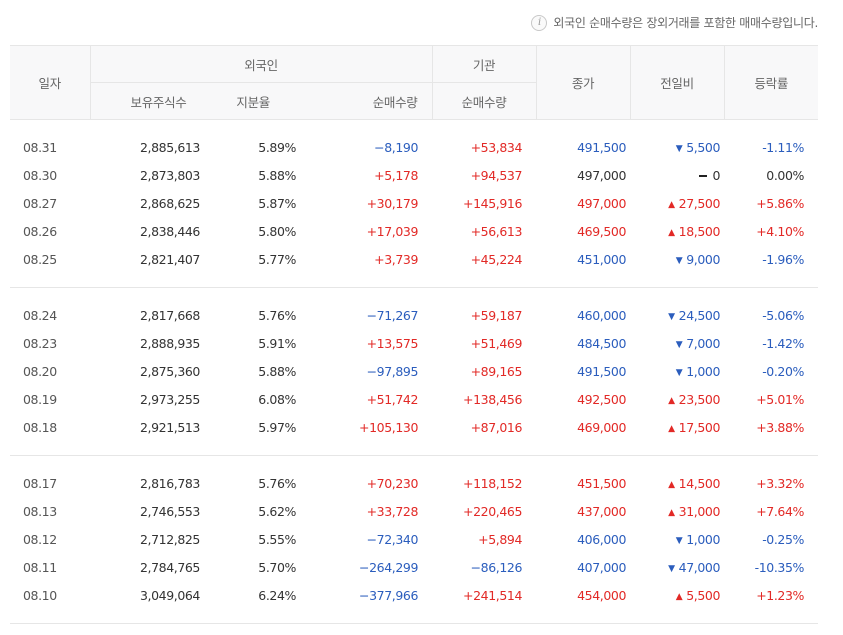 This screenshot has height=635, width=843. I want to click on rate-cell: +4.10%, so click(780, 231).